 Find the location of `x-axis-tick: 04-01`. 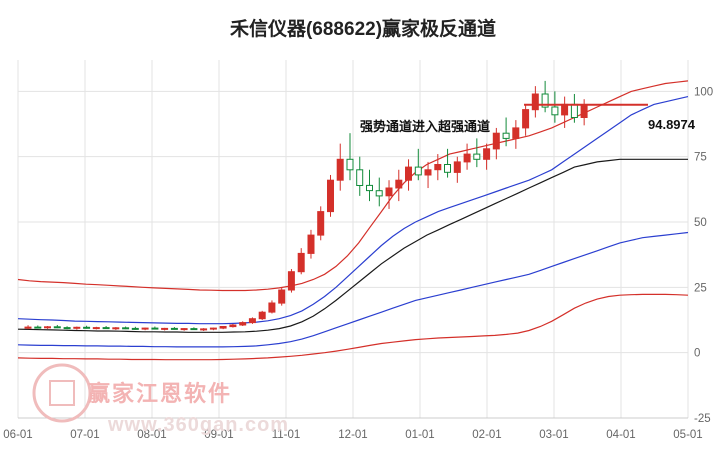

x-axis-tick: 04-01 is located at coordinates (620, 435).